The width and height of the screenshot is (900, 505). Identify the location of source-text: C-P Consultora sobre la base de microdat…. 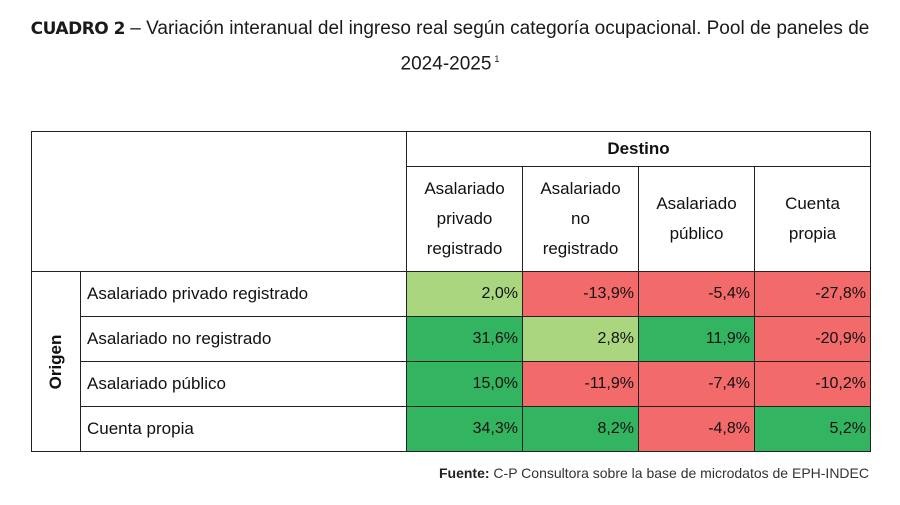
(679, 473).